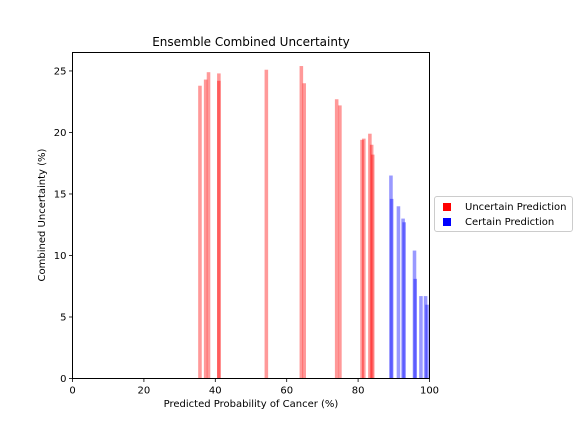  I want to click on x-tick-label-3: 60, so click(286, 391).